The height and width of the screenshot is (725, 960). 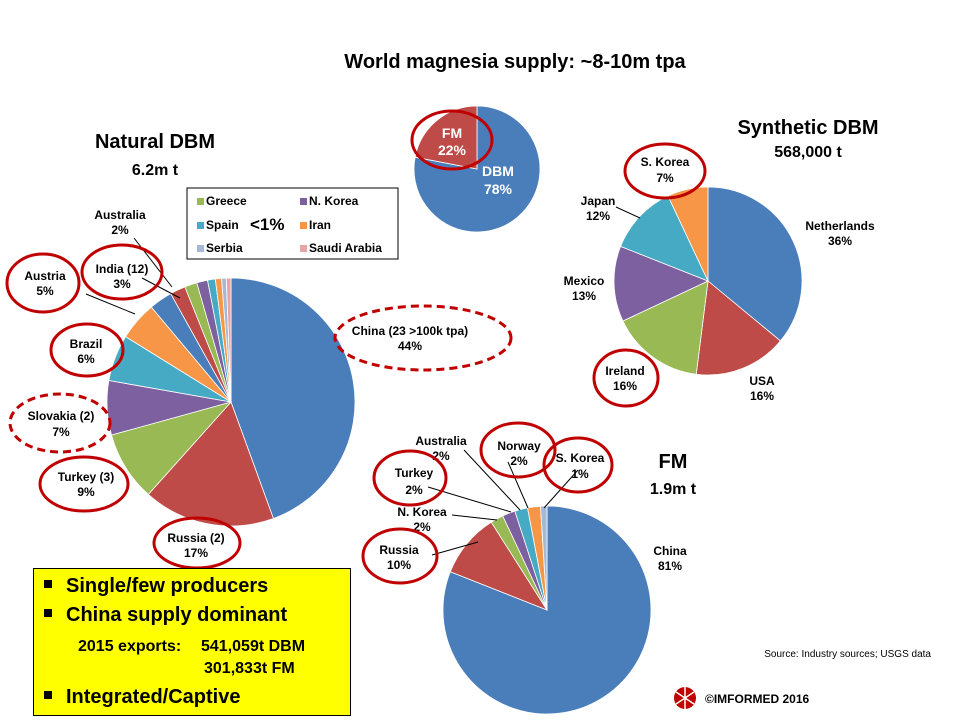 What do you see at coordinates (624, 371) in the screenshot?
I see `label-ireland-syn: Ireland` at bounding box center [624, 371].